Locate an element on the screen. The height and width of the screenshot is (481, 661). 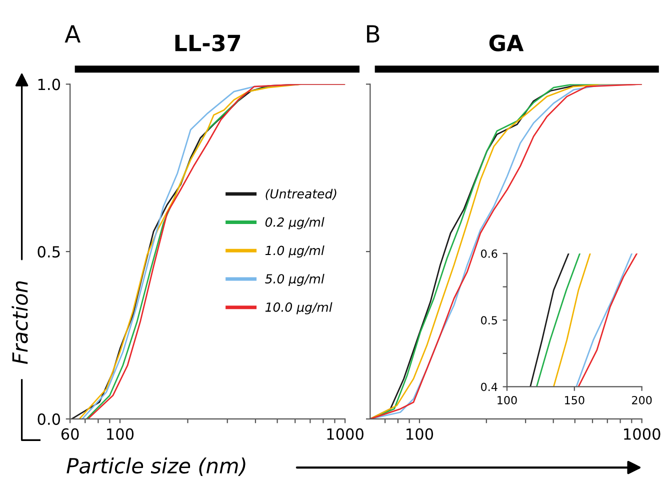
y-tick-label: 0.6 is located at coordinates (489, 253).